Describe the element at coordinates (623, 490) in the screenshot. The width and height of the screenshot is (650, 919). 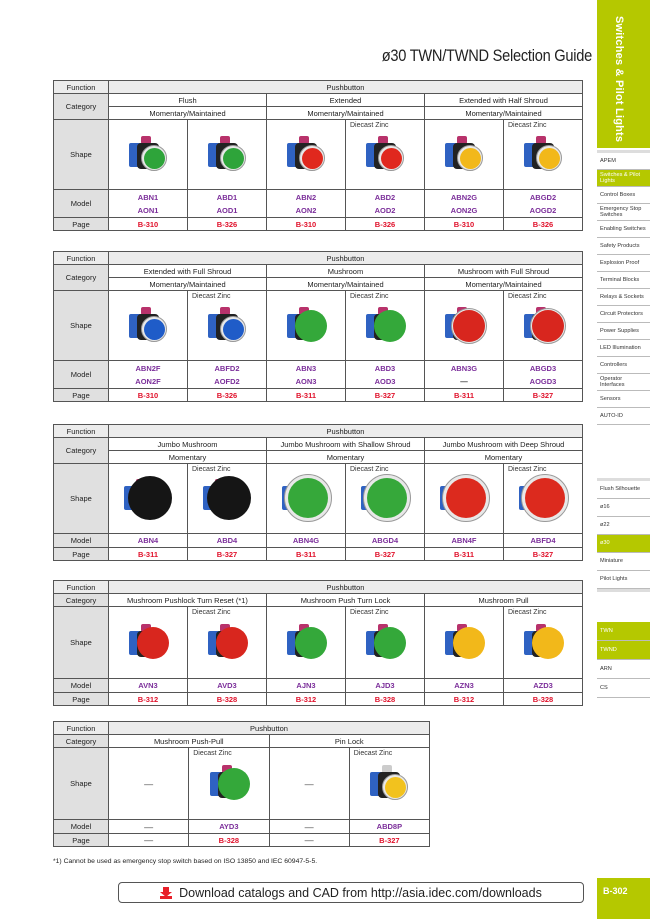
I see `sidebar-item-flush-silhouette: Flush Silhouette` at that location.